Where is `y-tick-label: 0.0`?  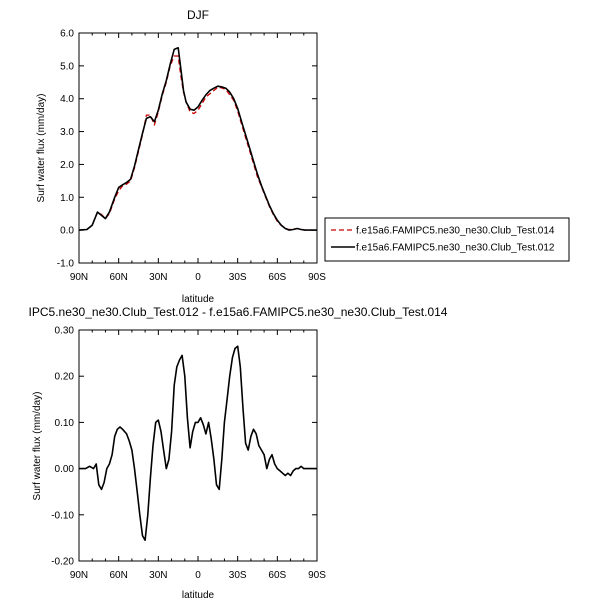
y-tick-label: 0.0 is located at coordinates (67, 231).